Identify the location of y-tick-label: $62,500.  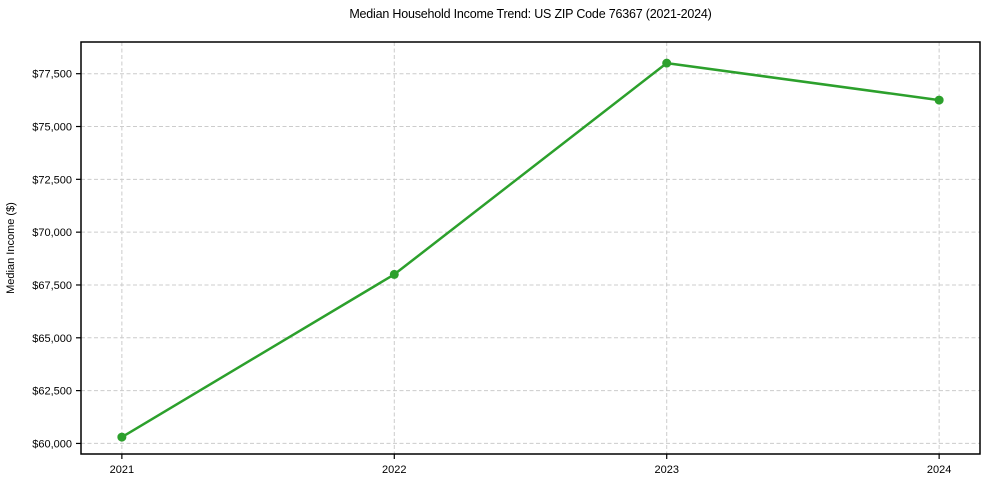
(52, 392).